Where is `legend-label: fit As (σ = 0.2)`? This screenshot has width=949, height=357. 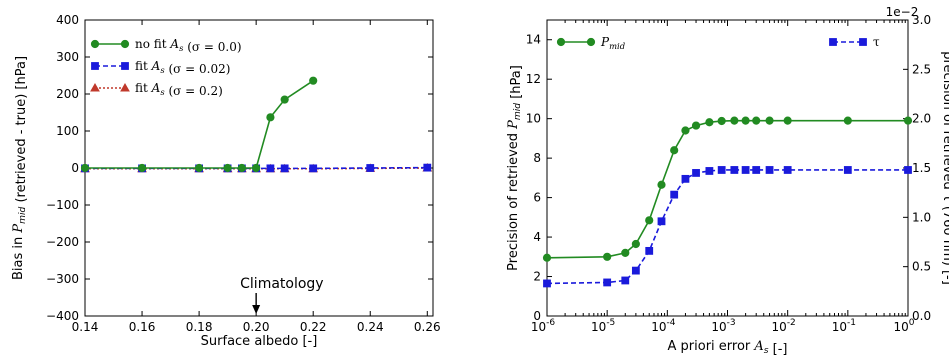
legend-label: fit As (σ = 0.2) is located at coordinates (179, 89).